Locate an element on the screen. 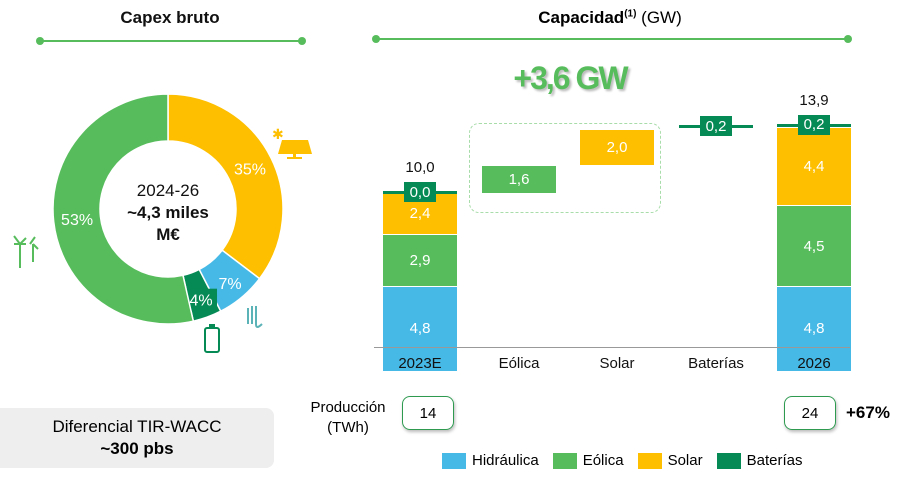 This screenshot has width=914, height=491. legend-item-solar: Solar is located at coordinates (670, 460).